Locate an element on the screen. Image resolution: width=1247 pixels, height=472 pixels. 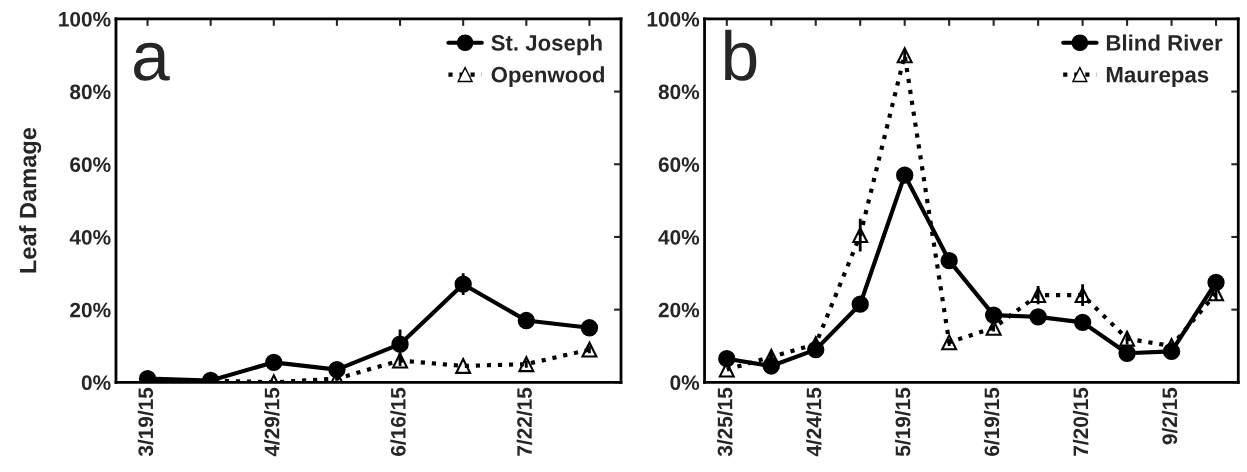
x-tick-label: 4/24/15 is located at coordinates (814, 422).